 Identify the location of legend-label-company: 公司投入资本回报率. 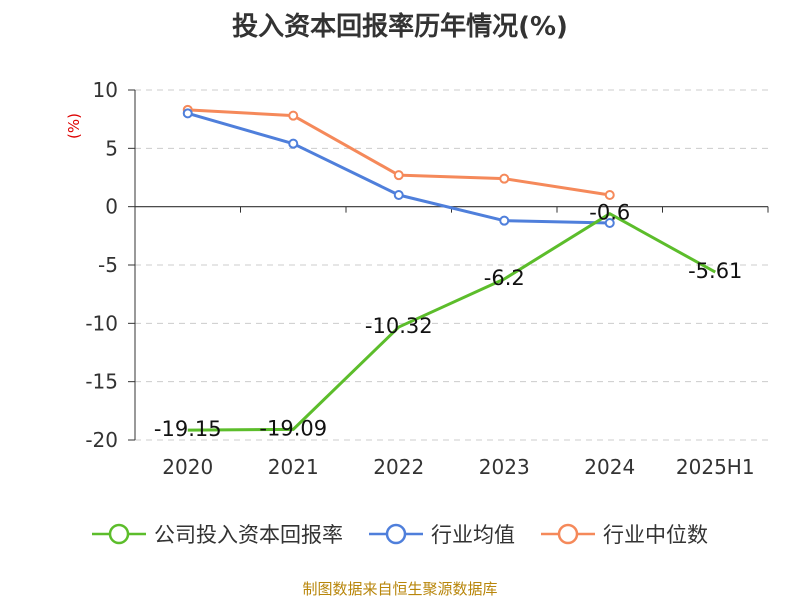
(248, 535).